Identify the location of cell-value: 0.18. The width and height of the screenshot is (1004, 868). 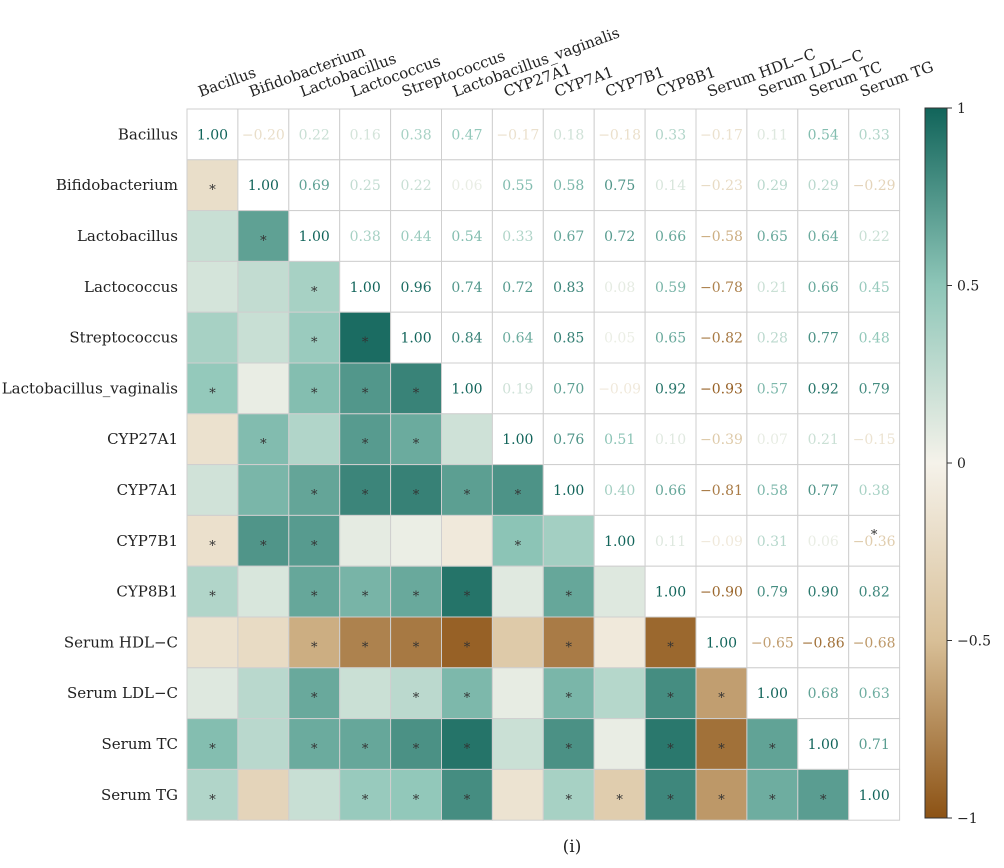
(568, 135).